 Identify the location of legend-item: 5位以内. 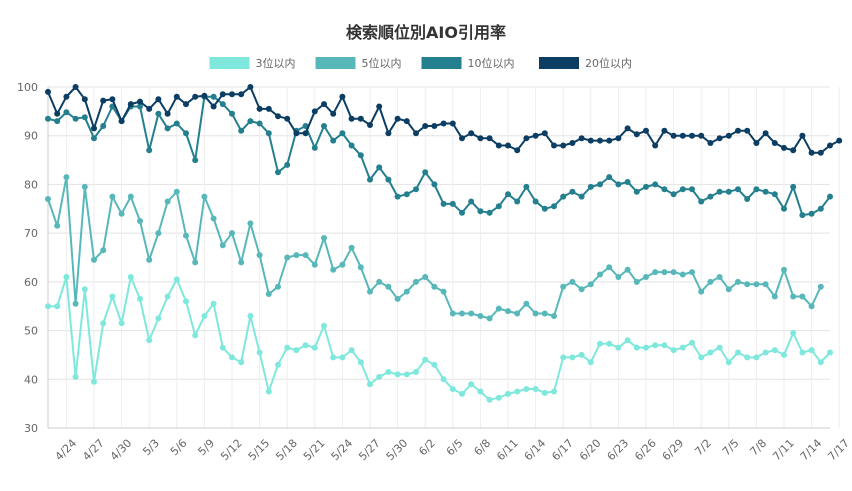
(358, 63).